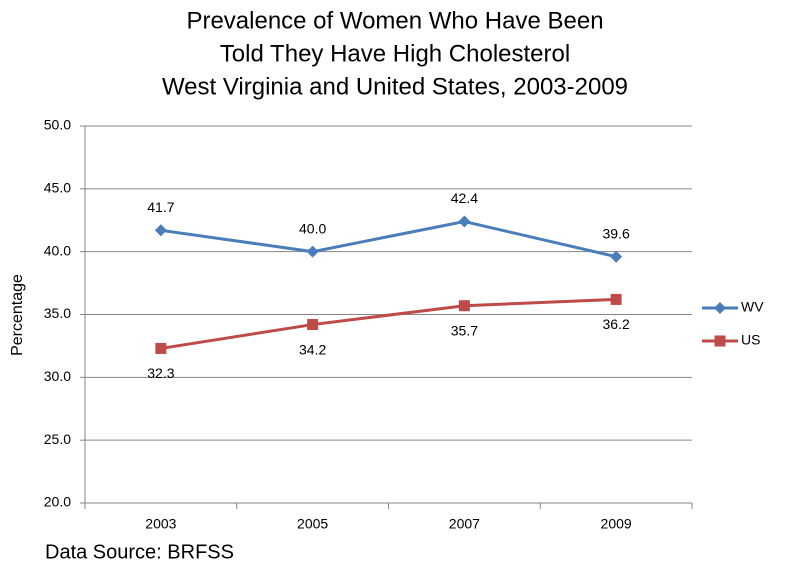 This screenshot has width=792, height=567. What do you see at coordinates (464, 198) in the screenshot?
I see `data-label: 42.4` at bounding box center [464, 198].